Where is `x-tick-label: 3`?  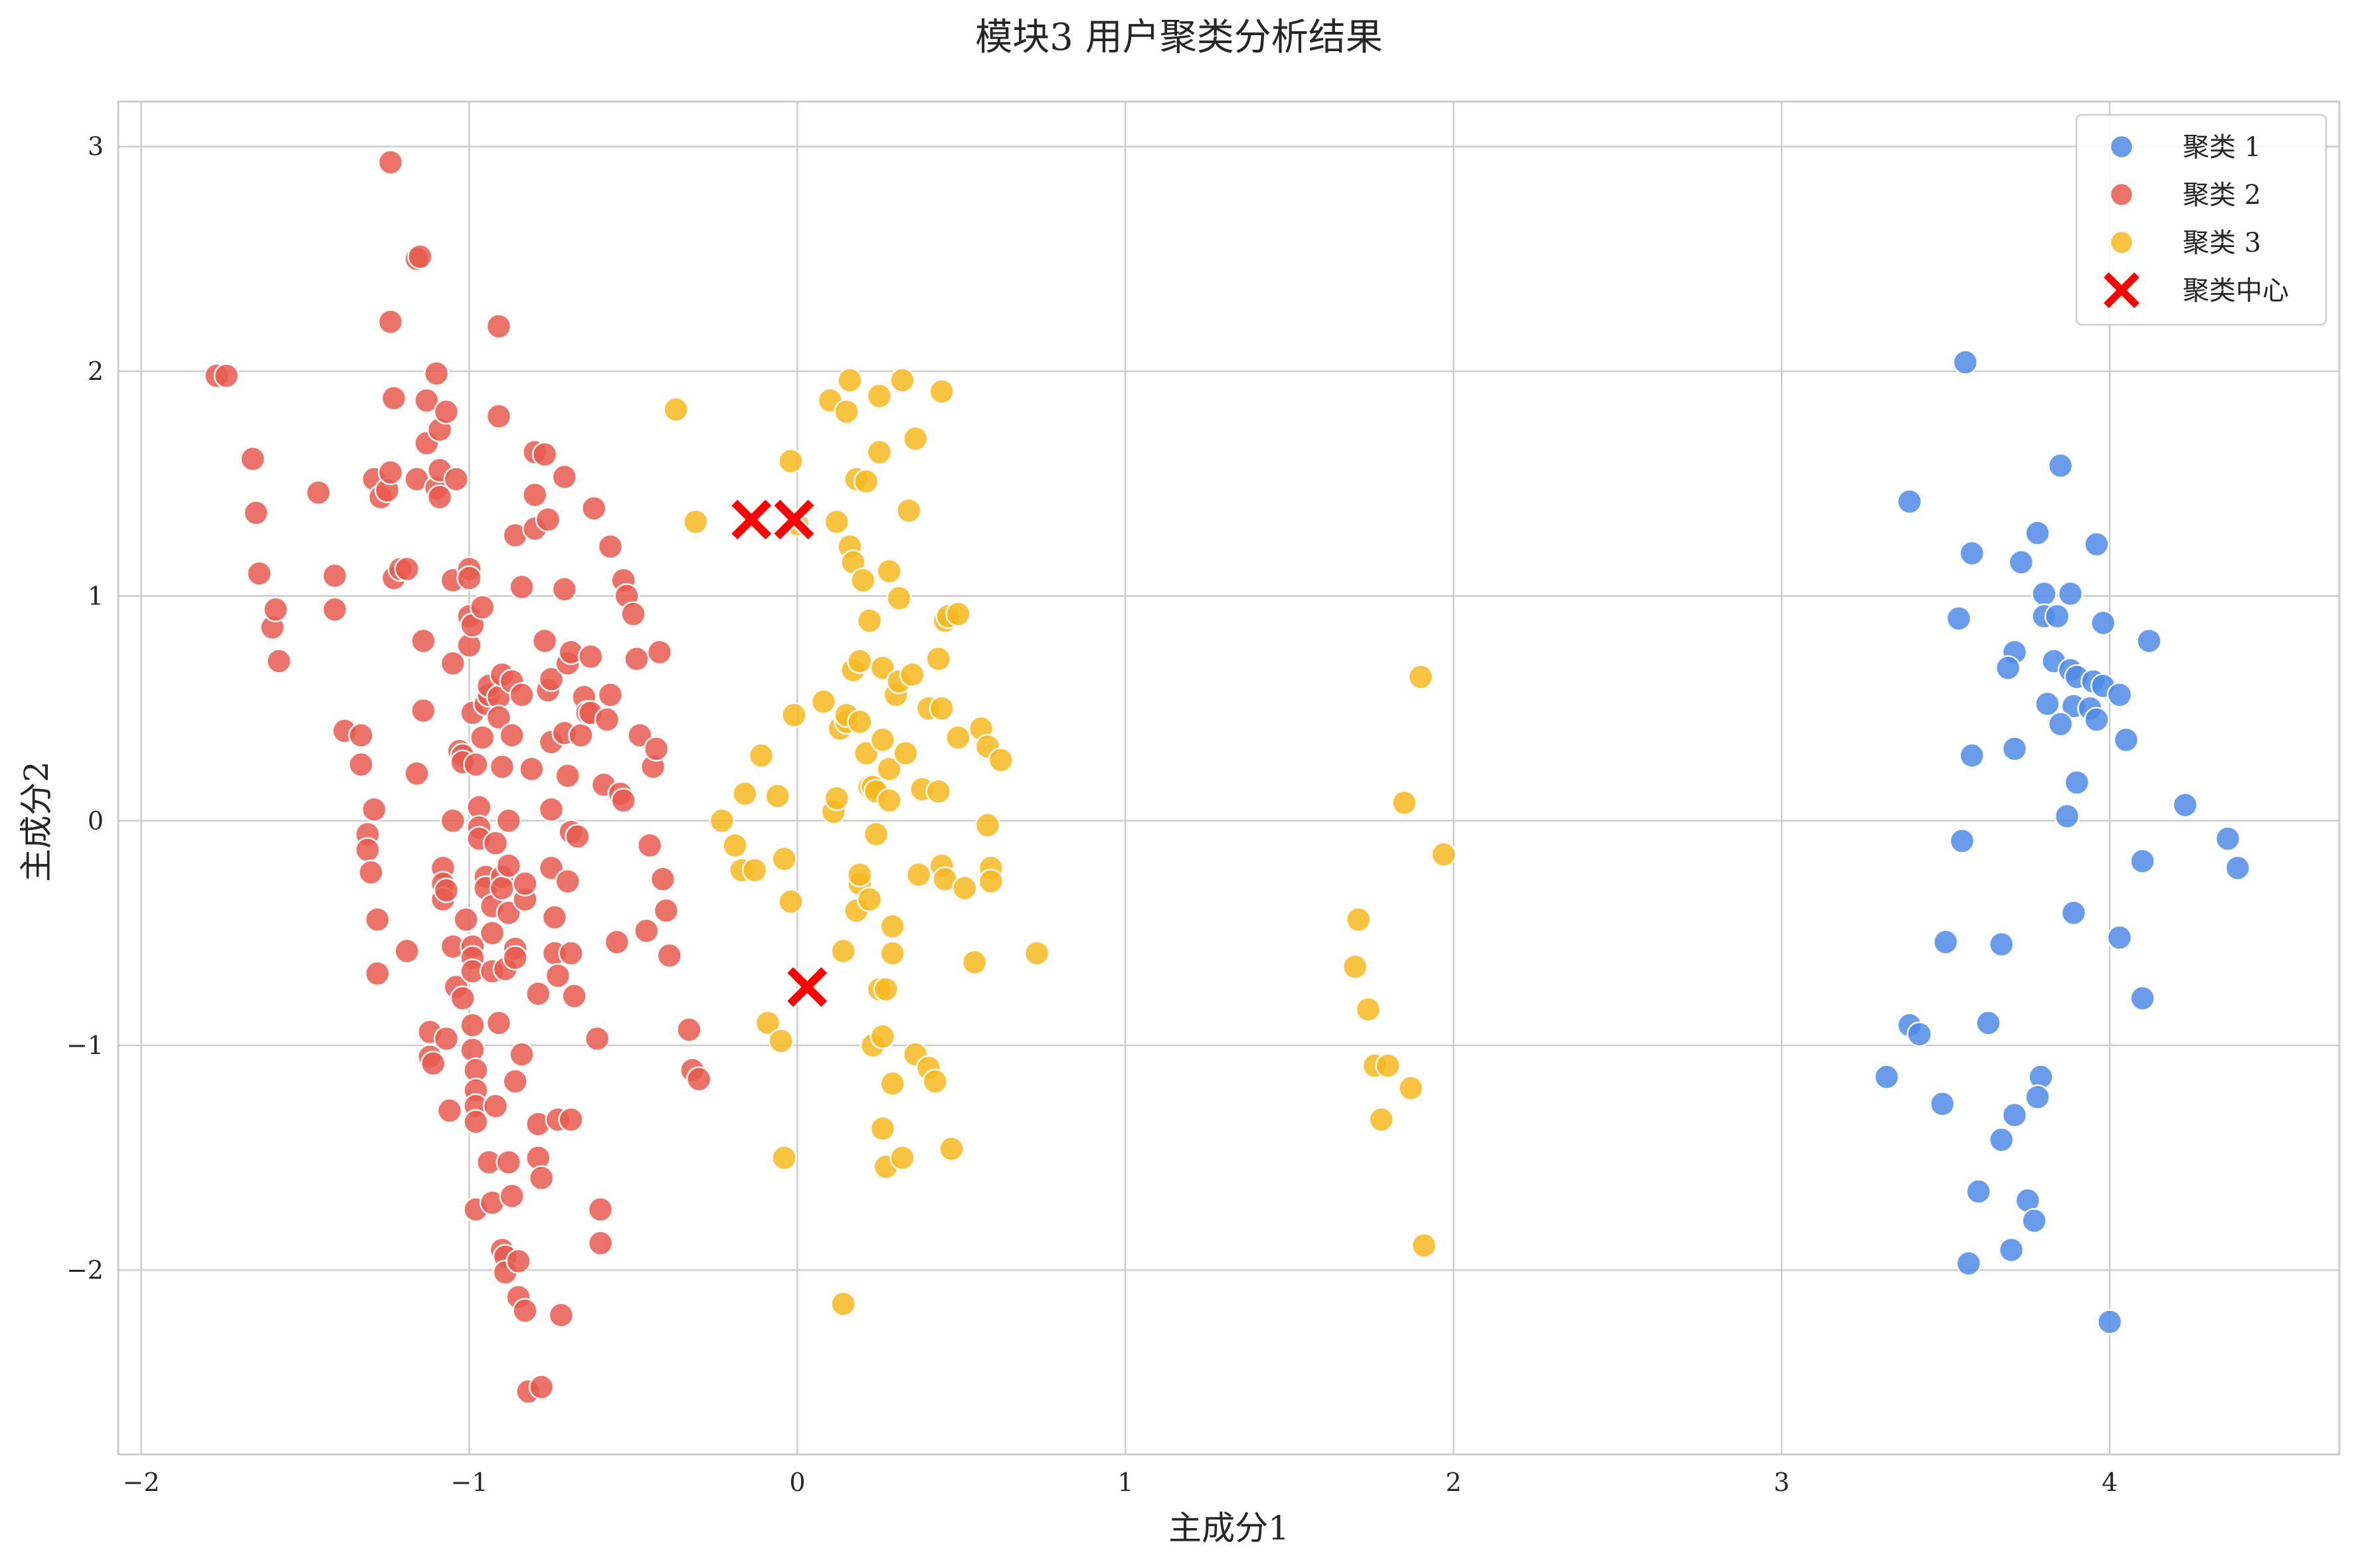 x-tick-label: 3 is located at coordinates (1781, 1482).